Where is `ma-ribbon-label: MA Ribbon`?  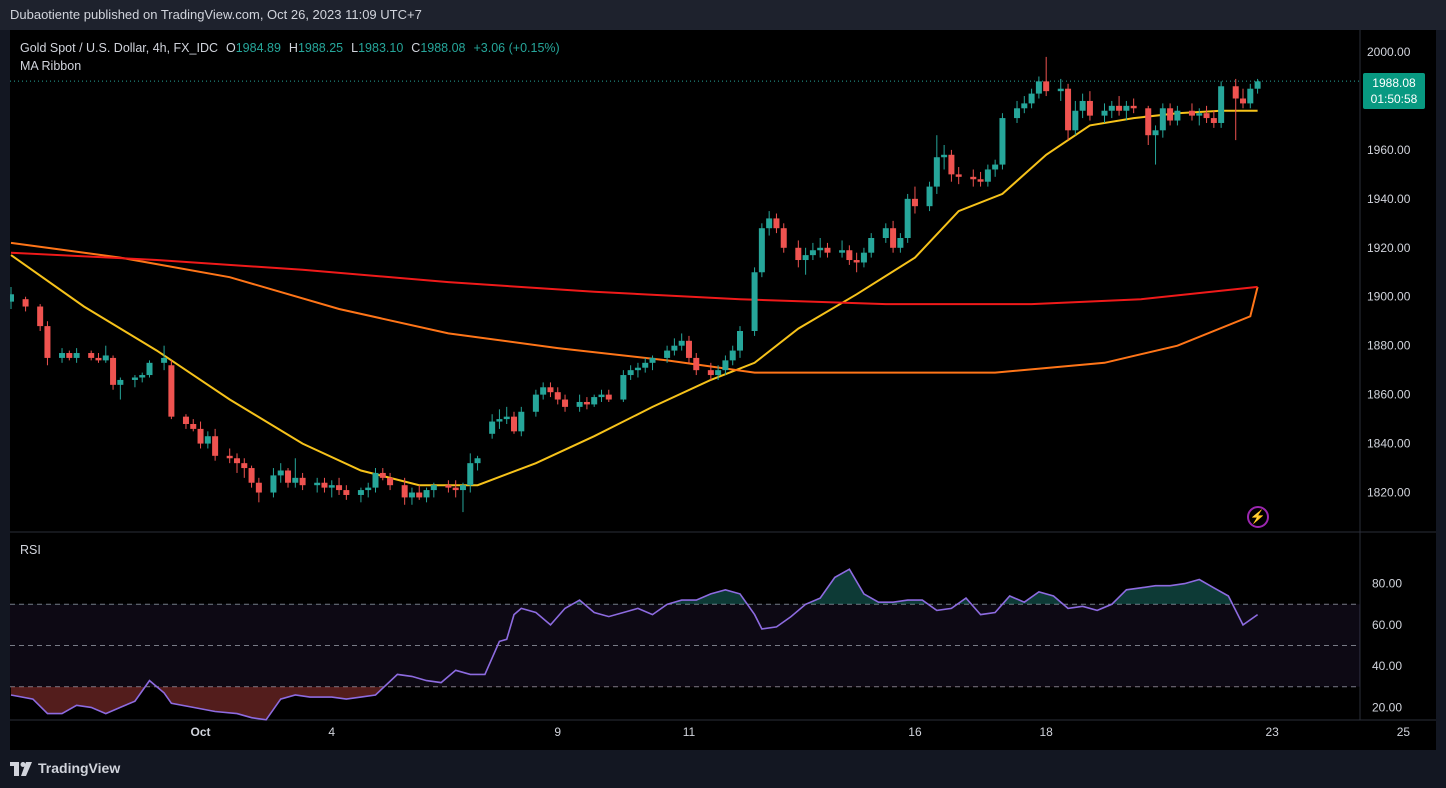 ma-ribbon-label: MA Ribbon is located at coordinates (51, 66).